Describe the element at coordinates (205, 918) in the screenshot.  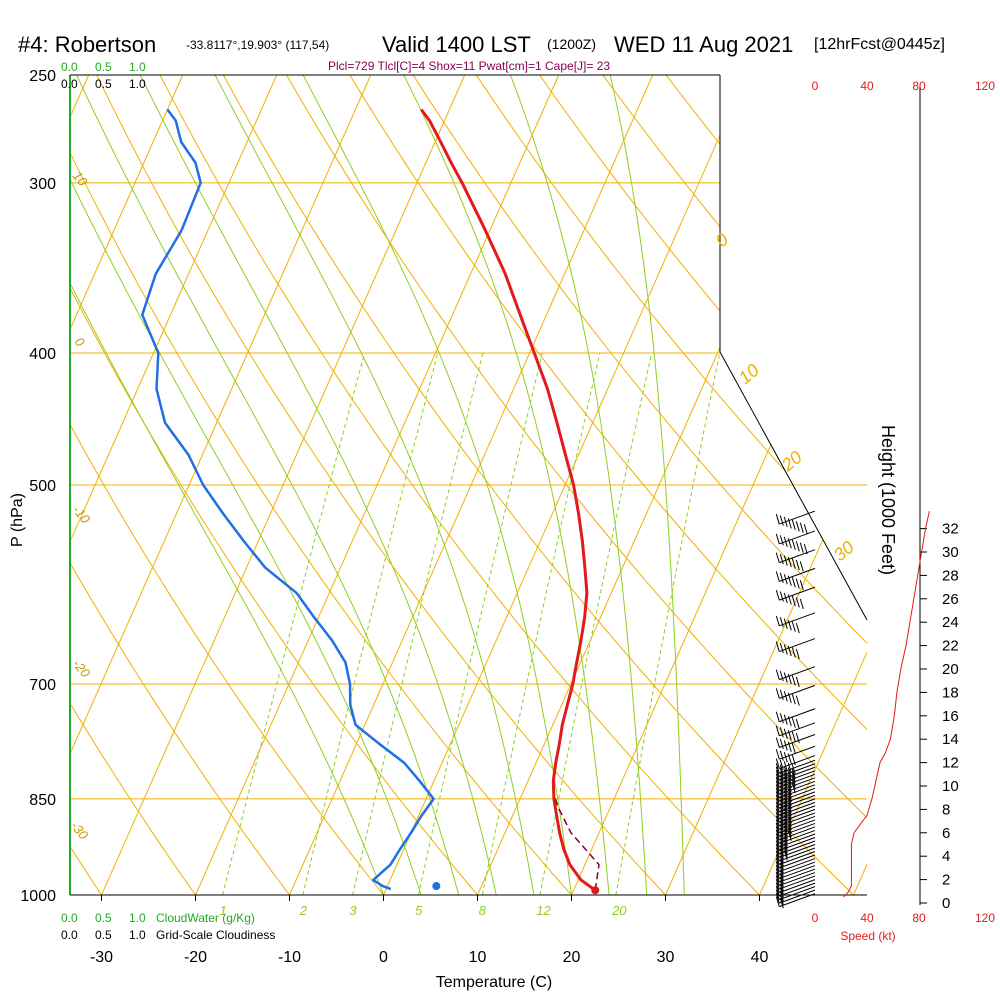
I see `cloud-water-label: CloudWater (g/Kg)` at that location.